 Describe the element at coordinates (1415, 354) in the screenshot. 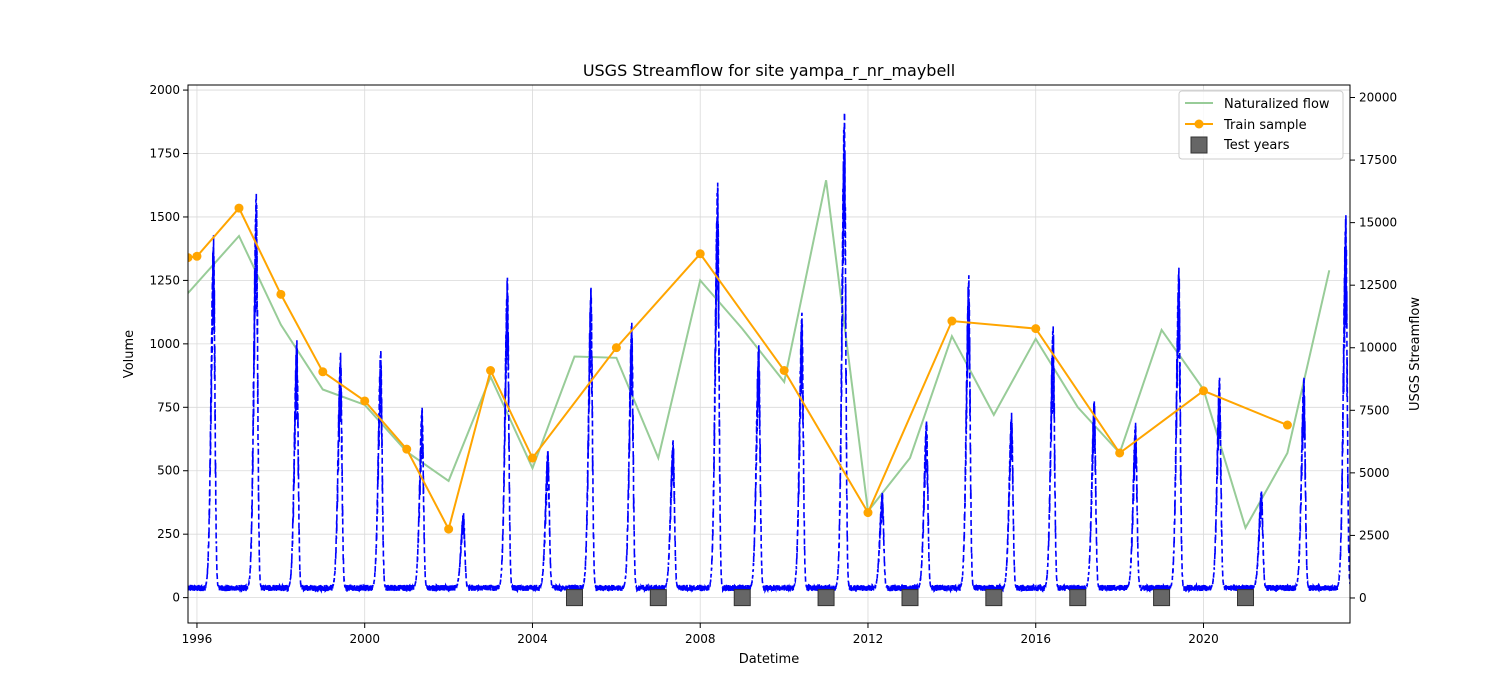

I see `y-axis-label-right: USGS Streamflow` at that location.